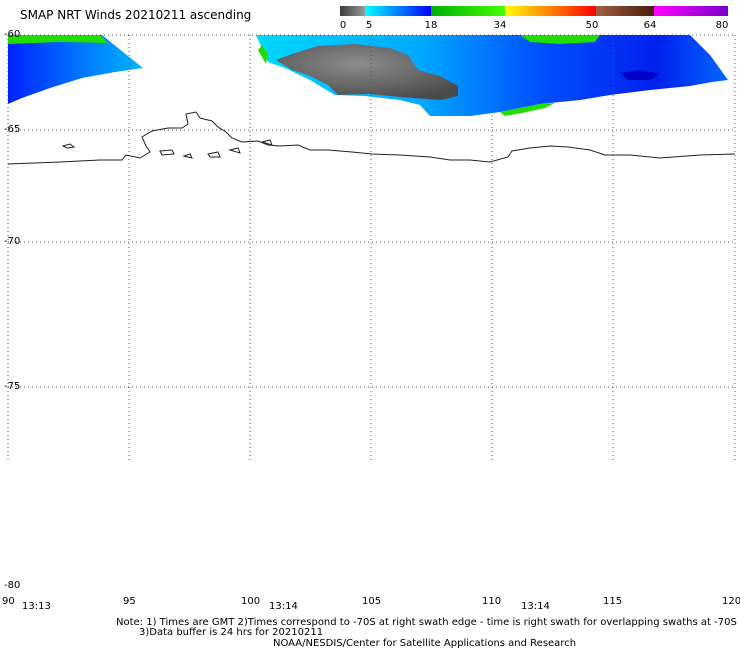 This screenshot has width=740, height=650. What do you see at coordinates (251, 601) in the screenshot?
I see `x-axis-label-100: 100` at bounding box center [251, 601].